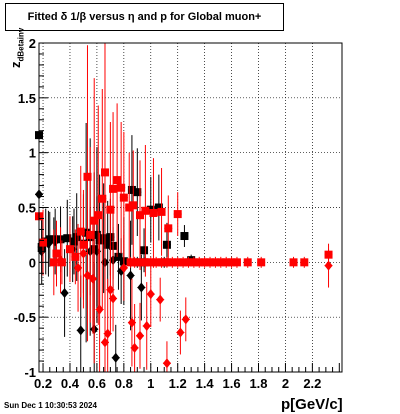 The width and height of the screenshot is (400, 414). What do you see at coordinates (312, 383) in the screenshot?
I see `x-tick-label: 2.2` at bounding box center [312, 383].